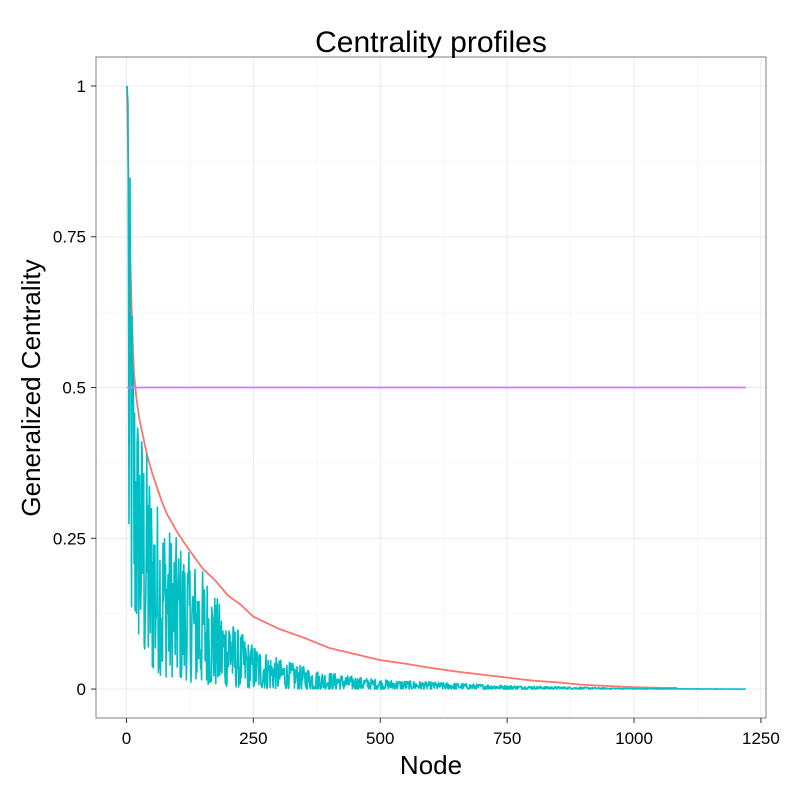 The width and height of the screenshot is (789, 789). I want to click on y-axis: 0 0.25 0.5 0.75 1, so click(74, 388).